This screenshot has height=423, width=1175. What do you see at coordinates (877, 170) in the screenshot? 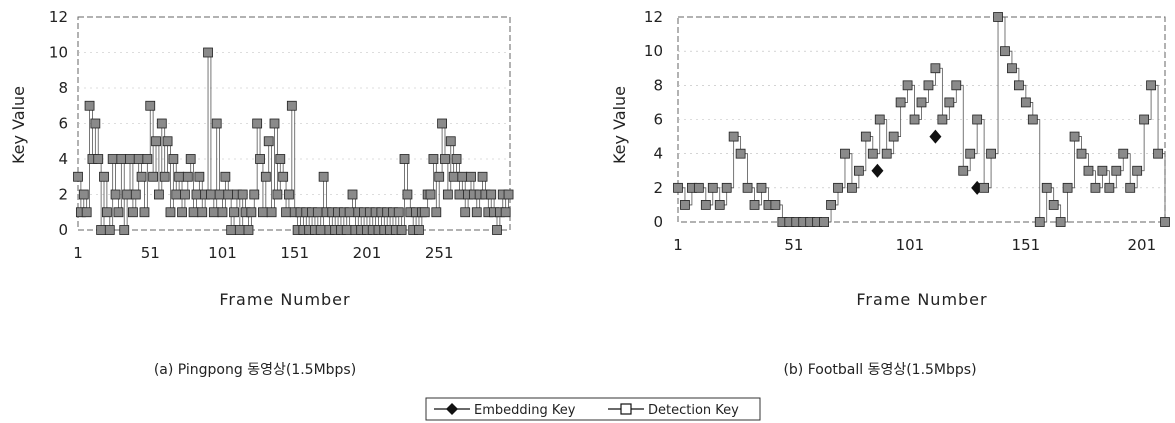
I see `embedding-marker` at bounding box center [877, 170].